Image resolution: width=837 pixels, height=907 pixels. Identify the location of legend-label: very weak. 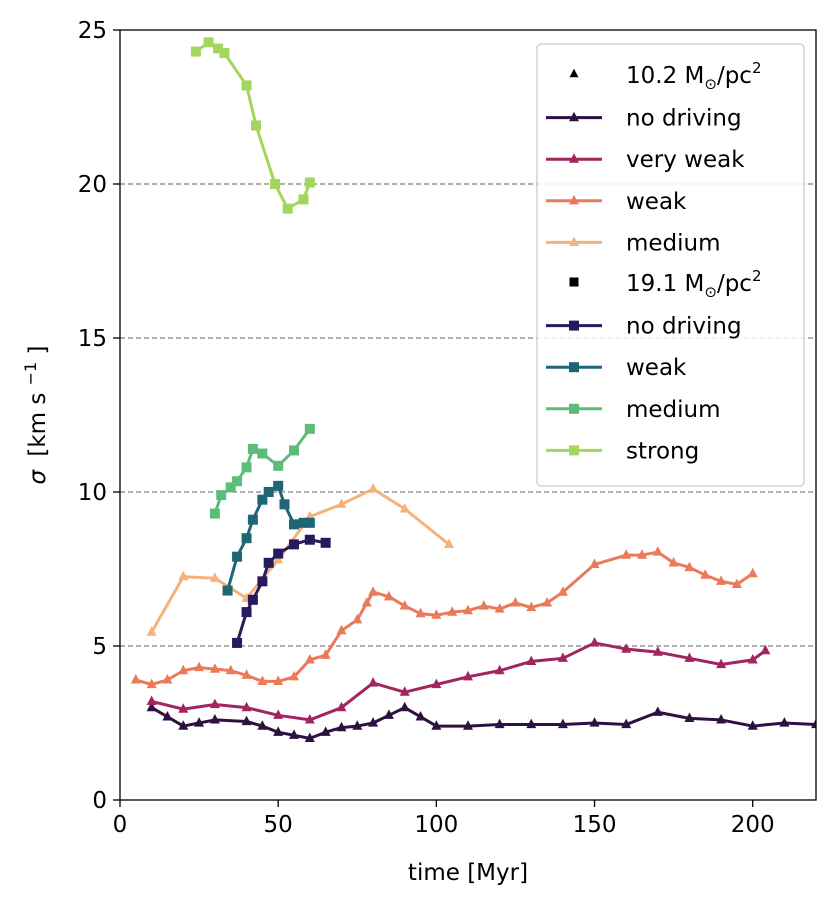
(685, 160).